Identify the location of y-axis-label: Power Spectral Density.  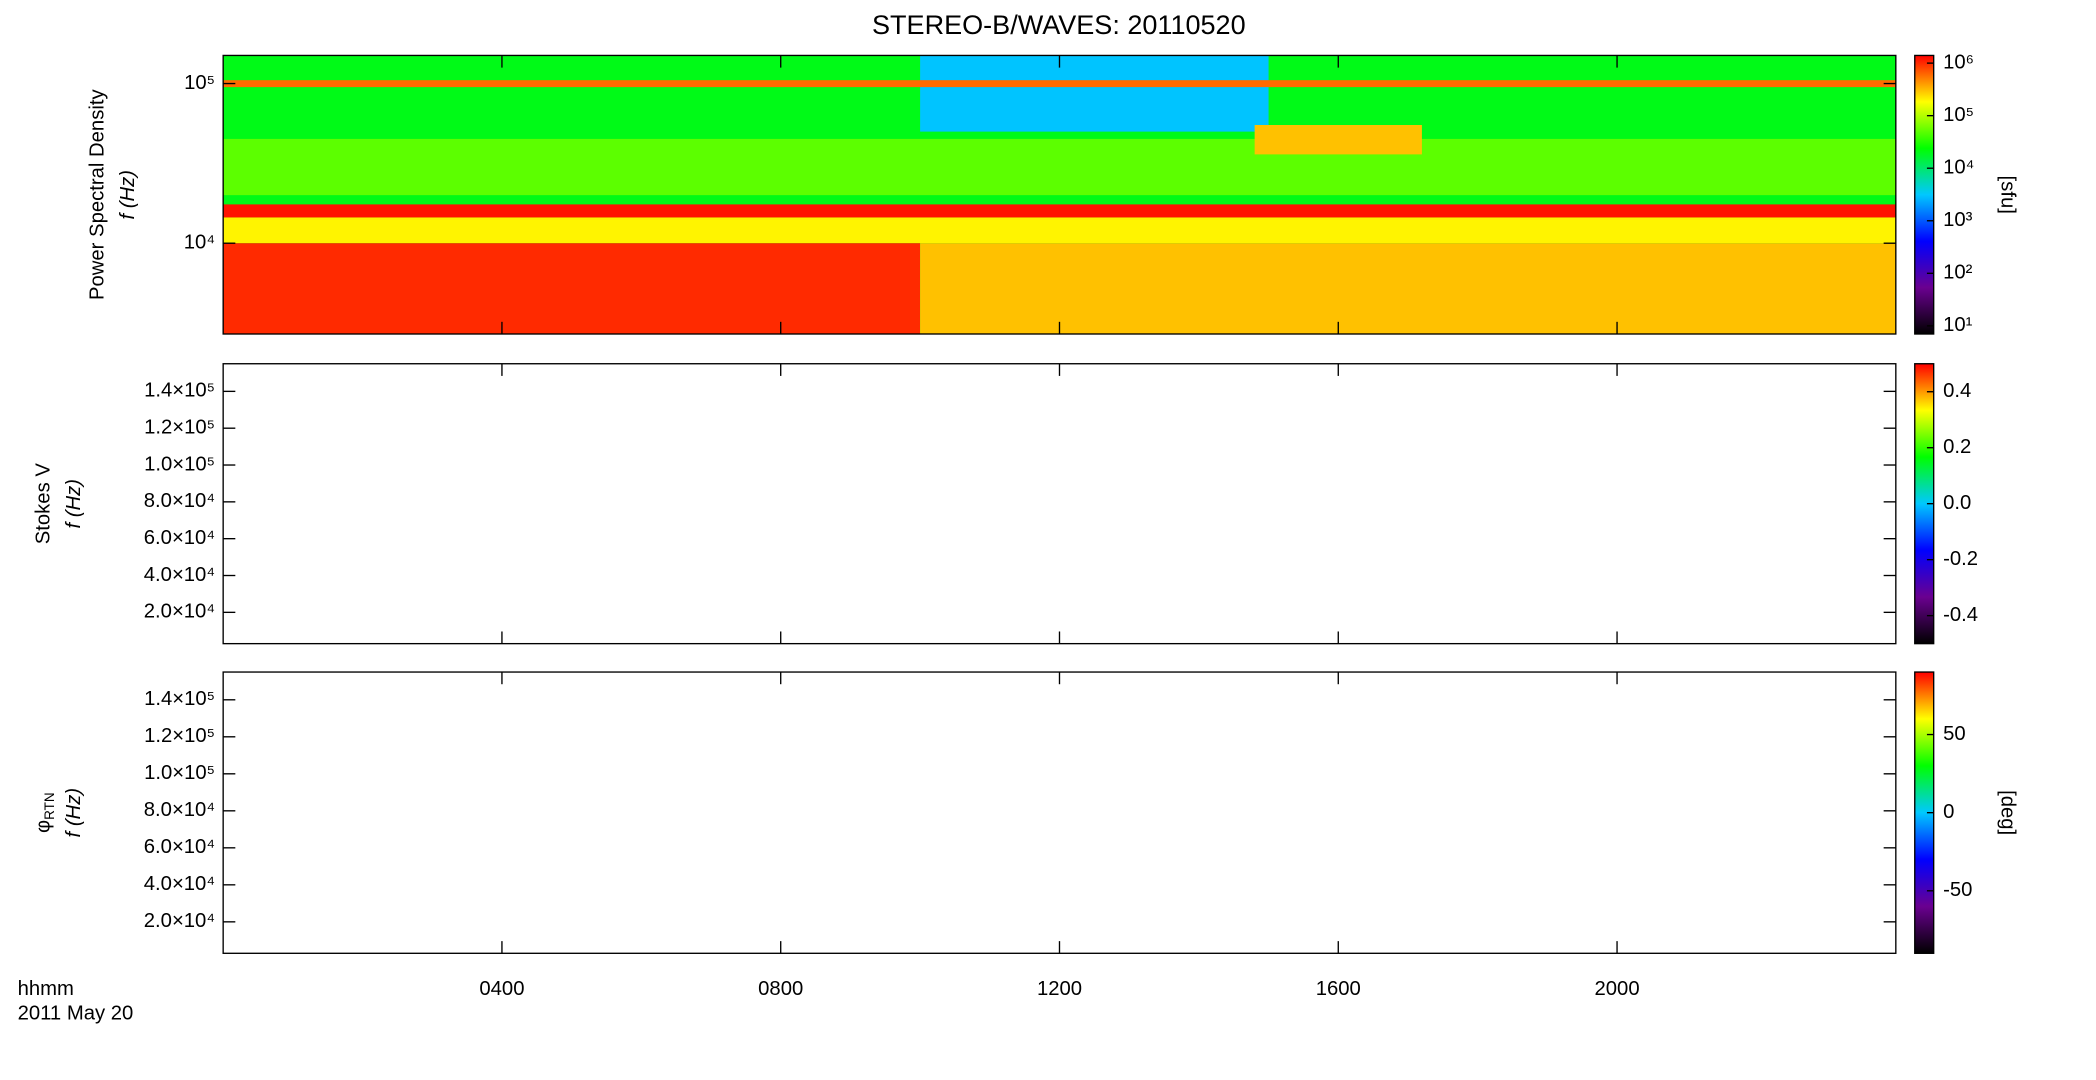
(98, 194).